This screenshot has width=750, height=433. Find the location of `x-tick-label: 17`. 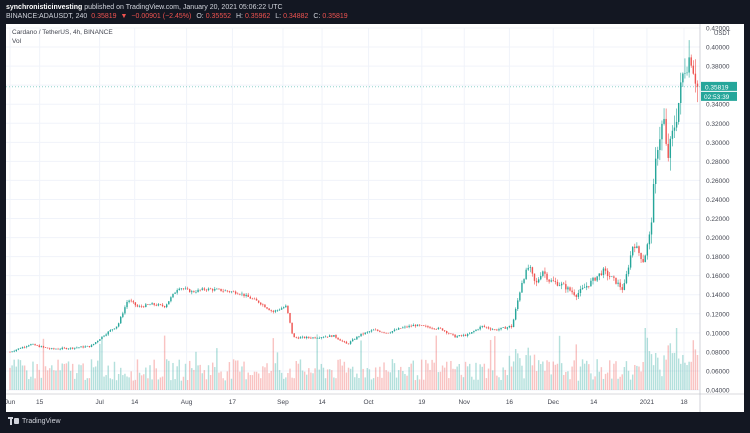

x-tick-label: 17 is located at coordinates (233, 402).